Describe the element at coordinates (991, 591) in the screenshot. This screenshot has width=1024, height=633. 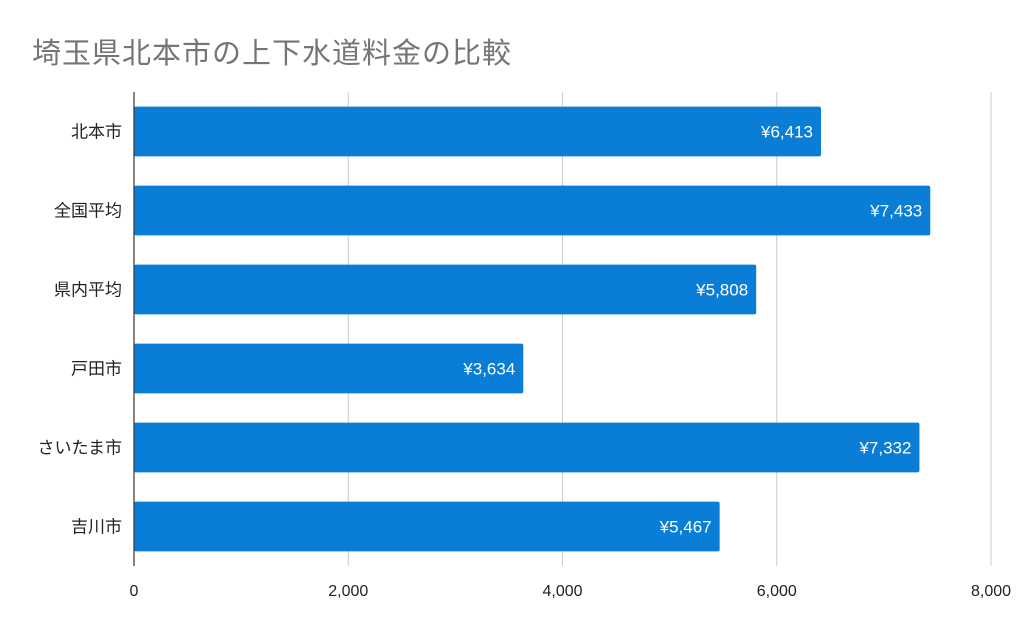
I see `x-tick-label: 8,000` at that location.